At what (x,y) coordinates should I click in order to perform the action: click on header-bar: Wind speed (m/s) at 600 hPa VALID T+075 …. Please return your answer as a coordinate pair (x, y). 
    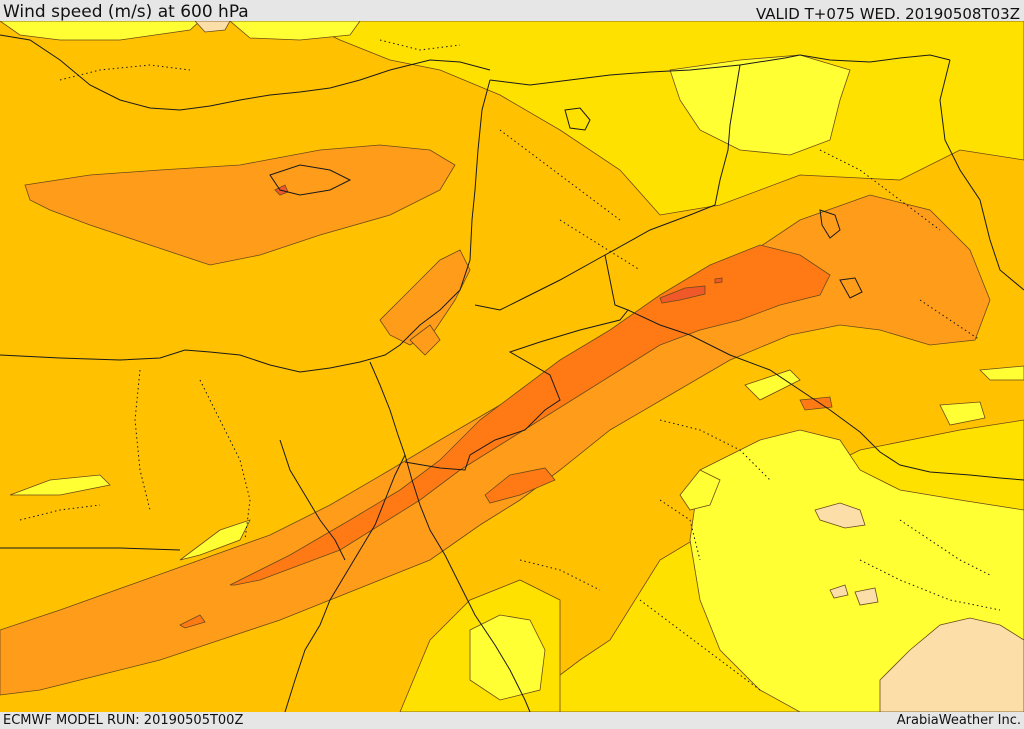
    Looking at the image, I should click on (512, 11).